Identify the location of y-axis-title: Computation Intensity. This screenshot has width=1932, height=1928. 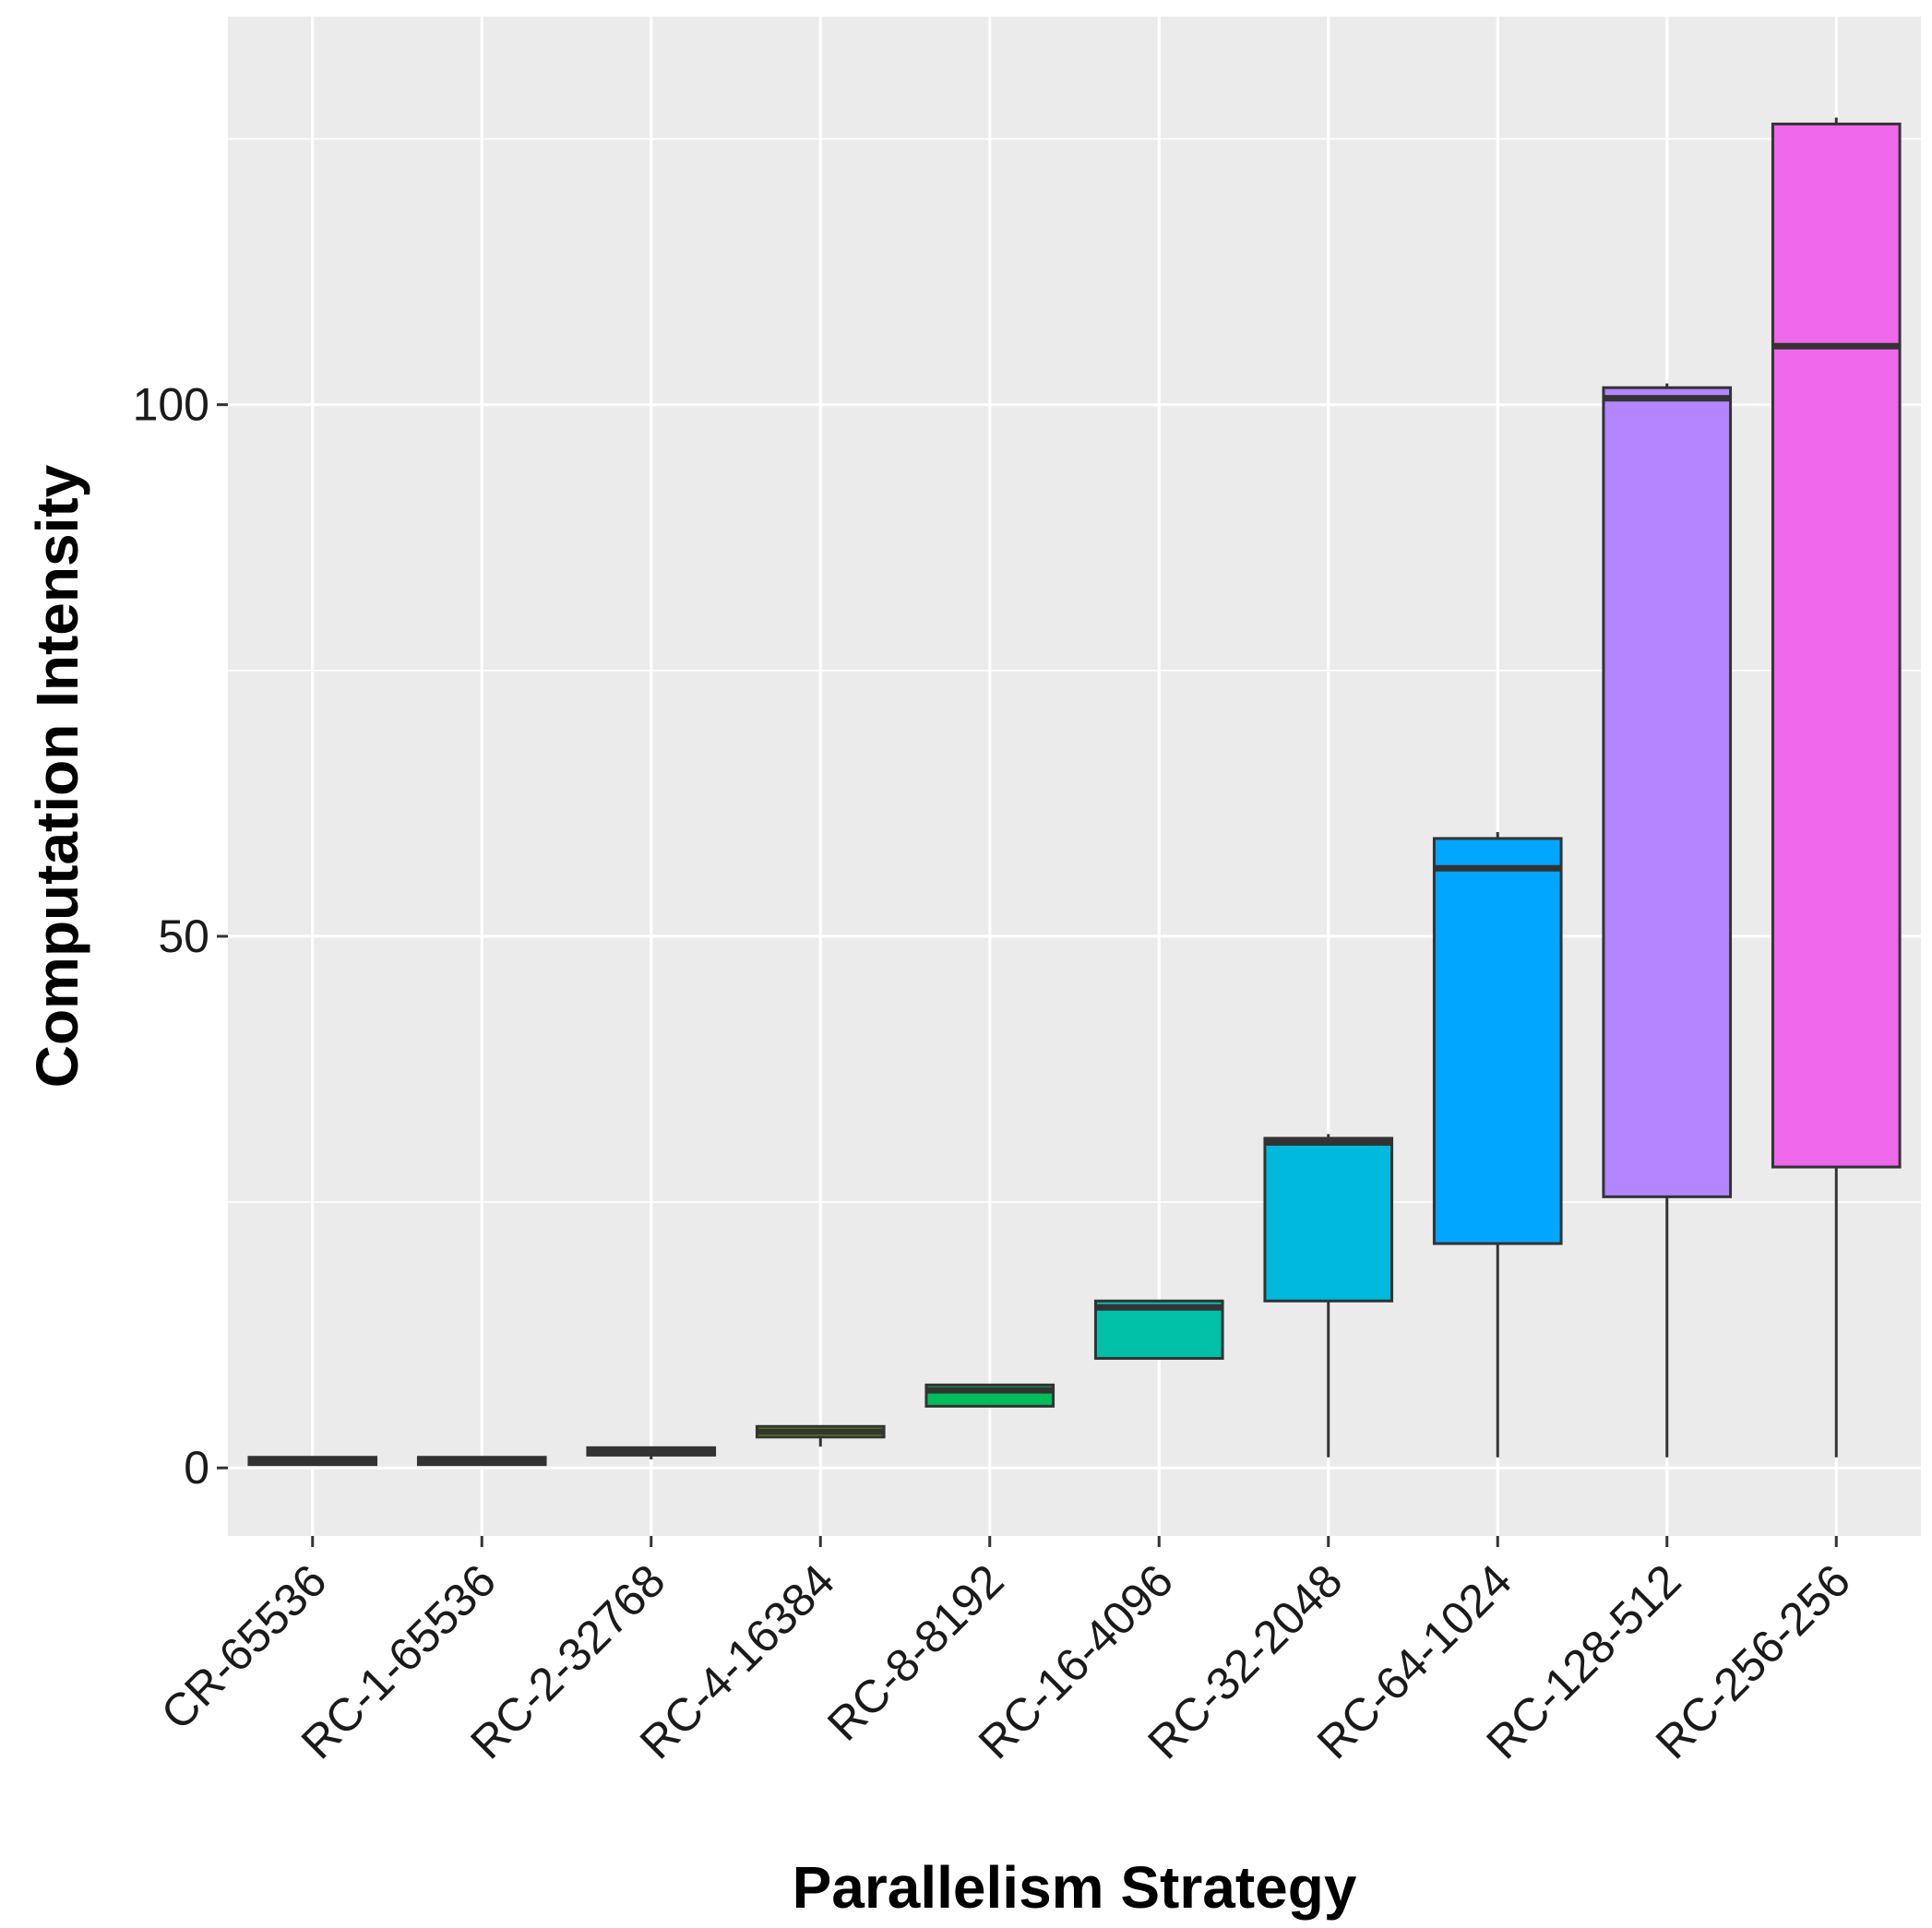
(57, 776).